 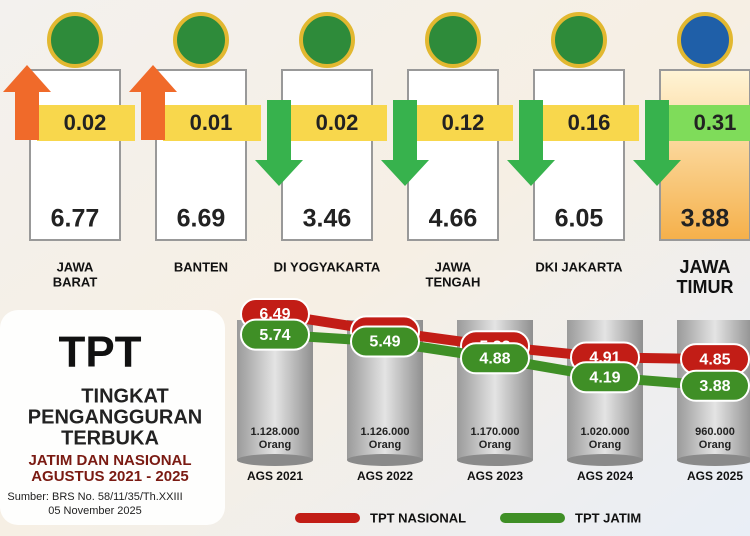 I want to click on change-value: 0.16, so click(x=589, y=122).